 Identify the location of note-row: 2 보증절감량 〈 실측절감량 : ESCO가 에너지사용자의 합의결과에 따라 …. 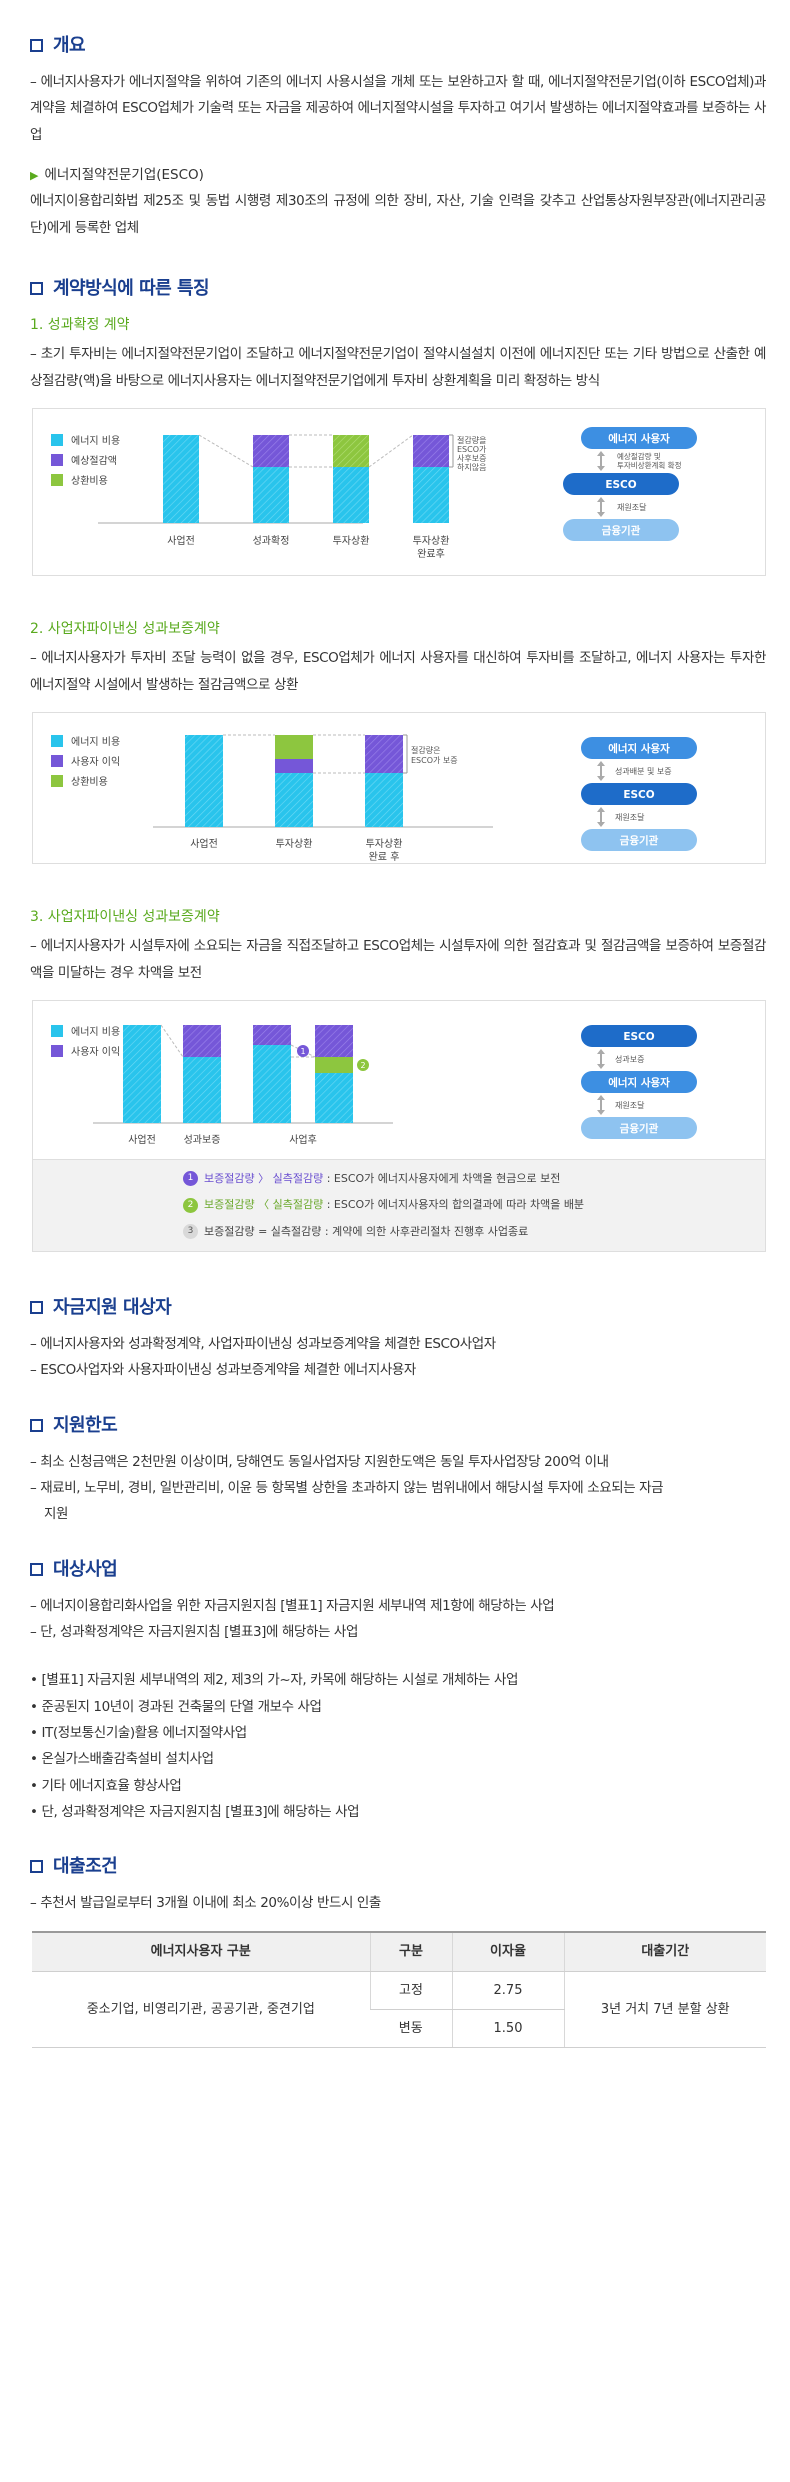
(474, 1205).